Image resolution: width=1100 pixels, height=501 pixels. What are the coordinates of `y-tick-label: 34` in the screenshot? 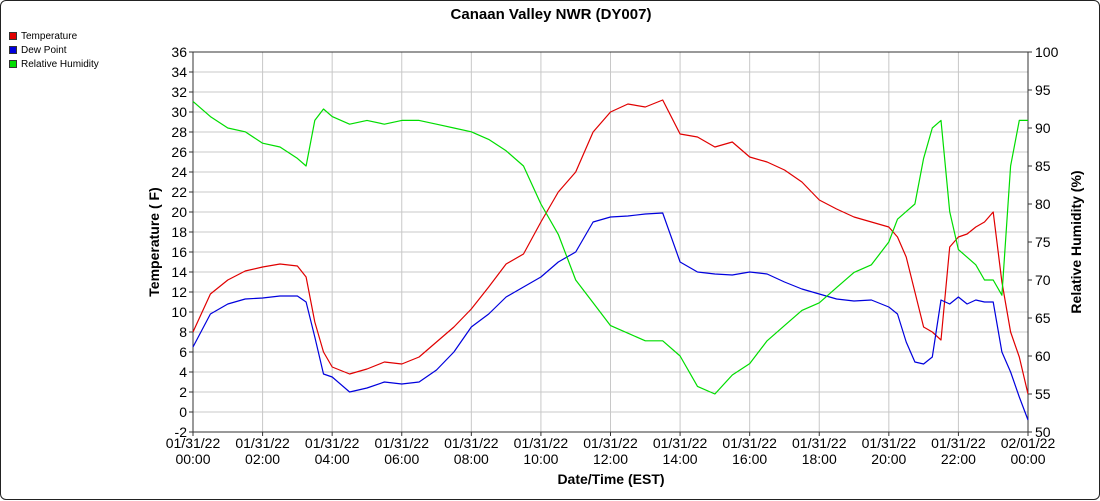 It's located at (179, 72).